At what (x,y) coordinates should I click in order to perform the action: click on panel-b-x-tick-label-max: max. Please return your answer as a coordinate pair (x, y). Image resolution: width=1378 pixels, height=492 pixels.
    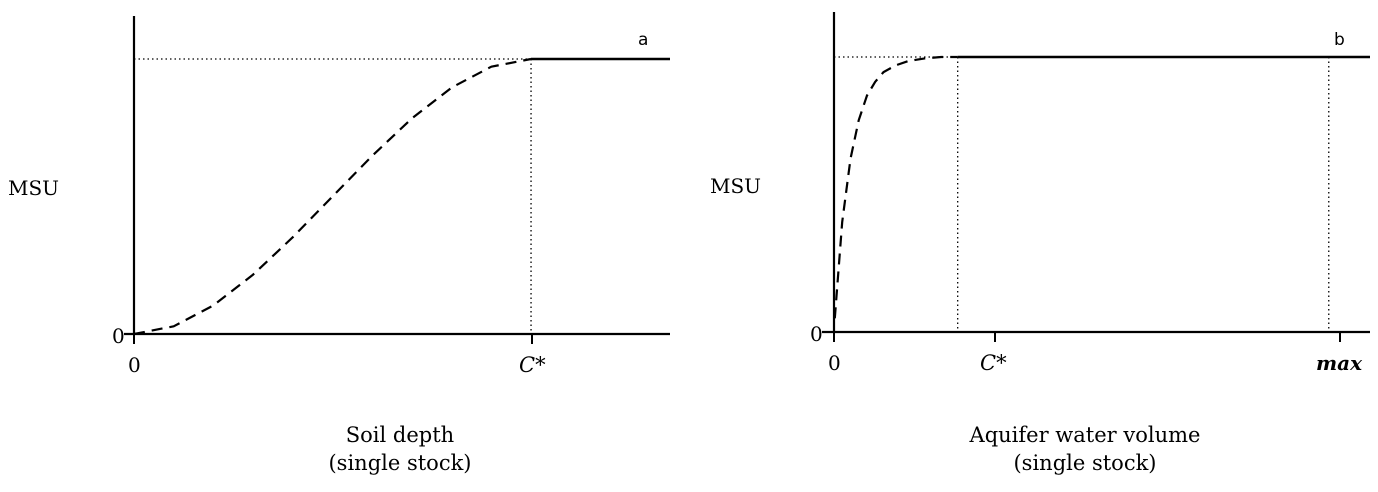
    Looking at the image, I should click on (1339, 363).